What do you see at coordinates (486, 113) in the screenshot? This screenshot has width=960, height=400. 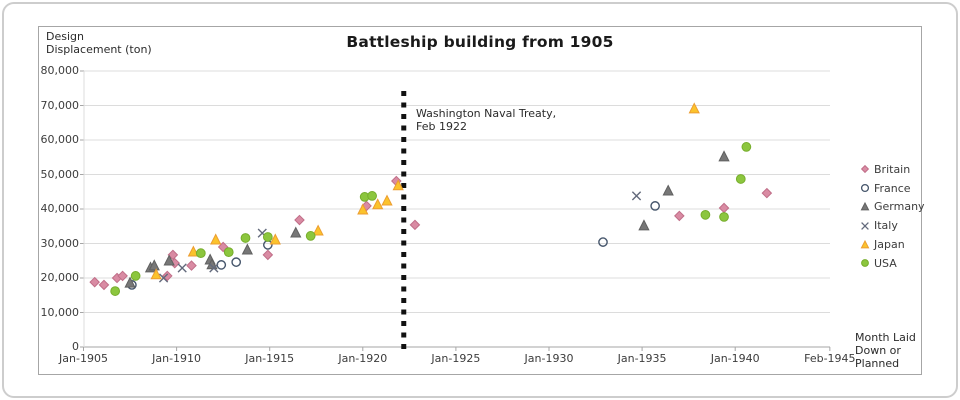 I see `treaty-annotation-line1: Washington Naval Treaty,` at bounding box center [486, 113].